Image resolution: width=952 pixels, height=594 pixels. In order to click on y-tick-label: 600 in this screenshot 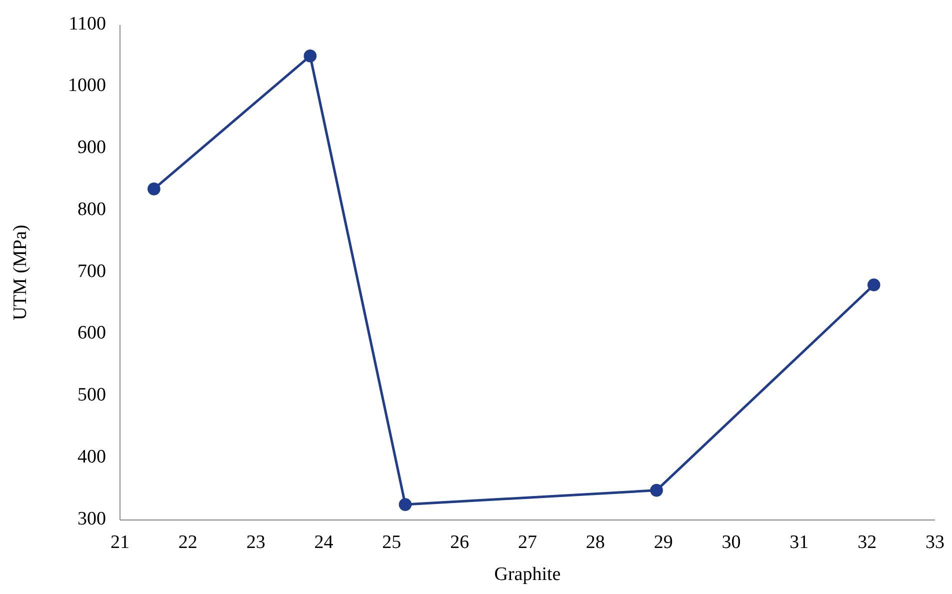, I will do `click(92, 333)`.